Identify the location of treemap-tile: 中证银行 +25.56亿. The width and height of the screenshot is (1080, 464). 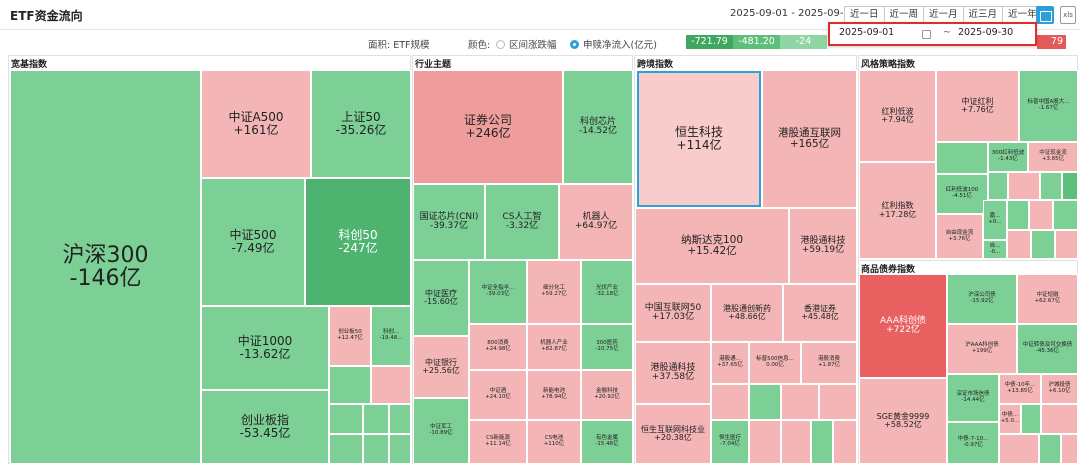
(441, 367).